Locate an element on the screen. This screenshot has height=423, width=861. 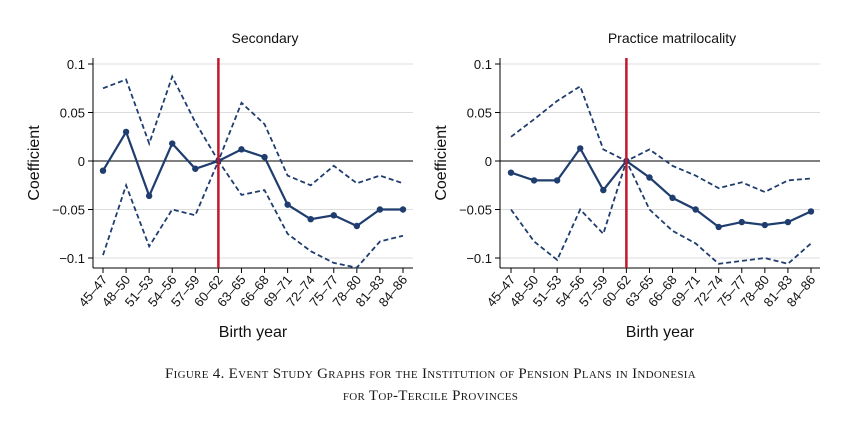
figure-caption-line-2: for Top-Tercile Provinces is located at coordinates (430, 396).